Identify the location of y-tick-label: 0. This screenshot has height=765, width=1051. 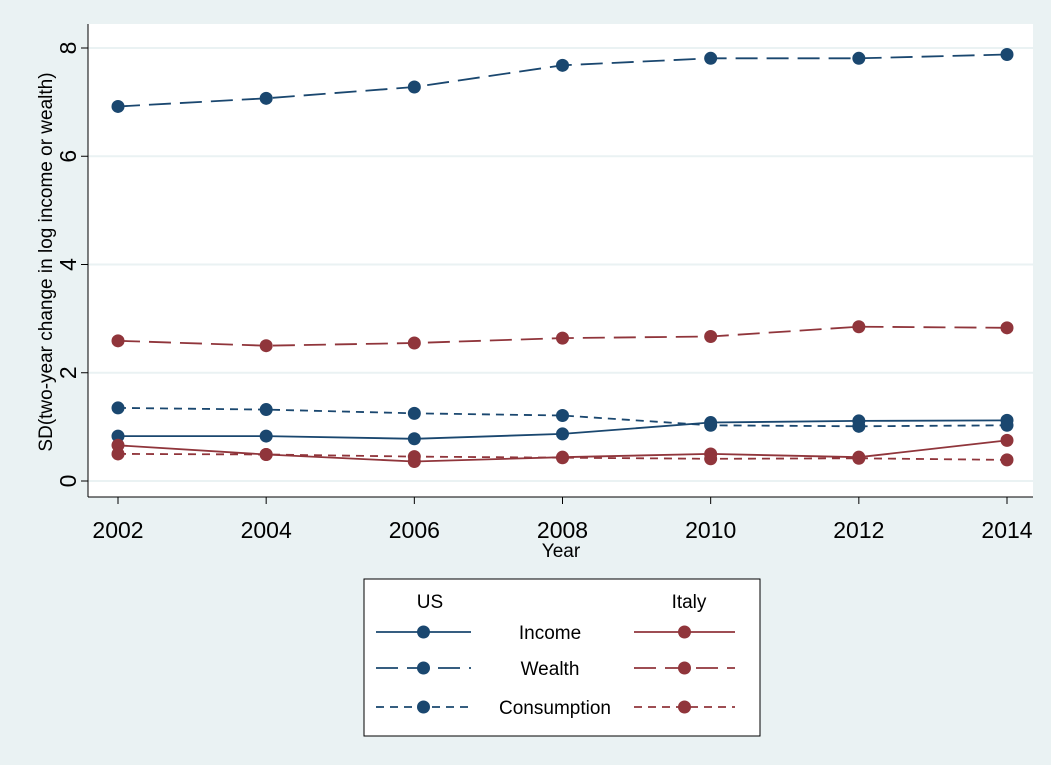
(68, 481).